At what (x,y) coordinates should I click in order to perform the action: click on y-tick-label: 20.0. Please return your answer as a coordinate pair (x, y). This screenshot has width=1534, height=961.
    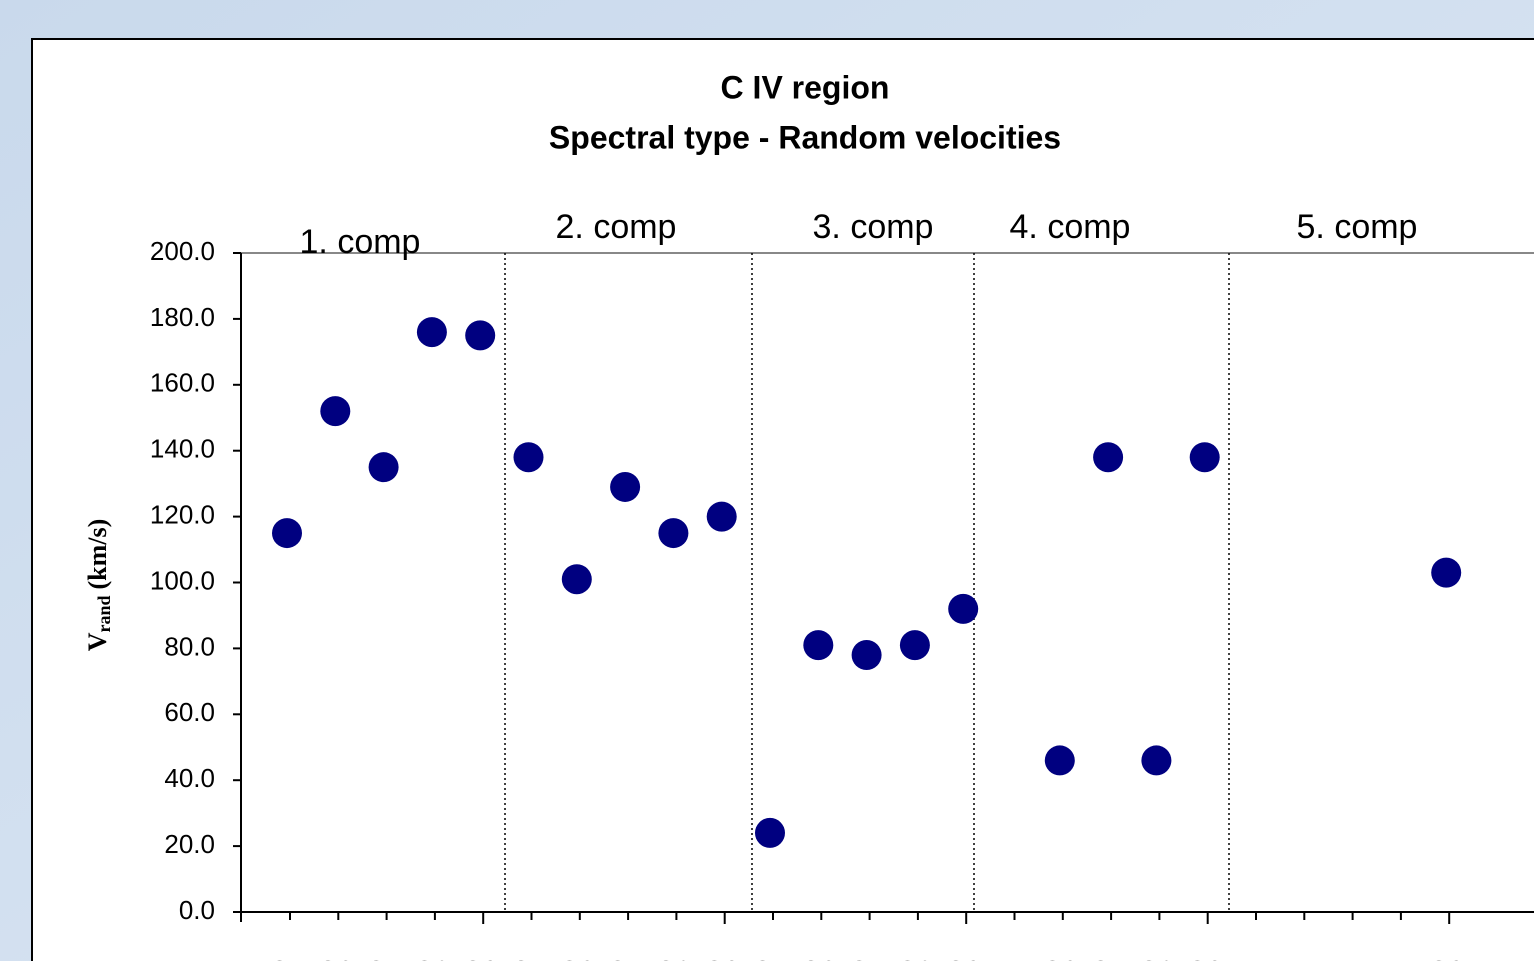
    Looking at the image, I should click on (189, 844).